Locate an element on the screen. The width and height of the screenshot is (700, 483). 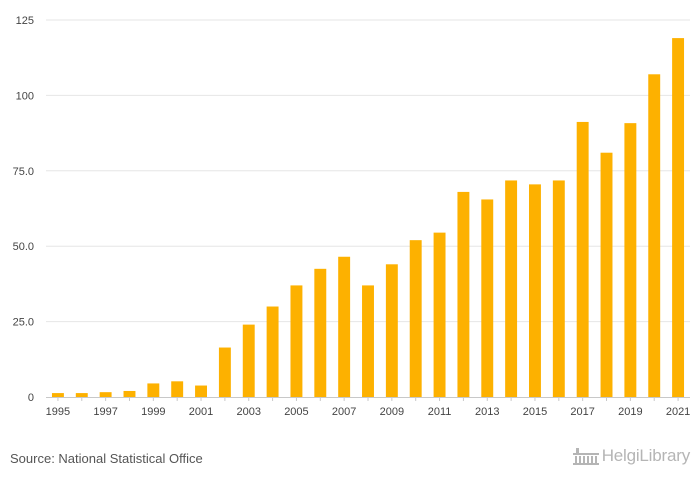
x-tick-label: 2003 is located at coordinates (248, 412).